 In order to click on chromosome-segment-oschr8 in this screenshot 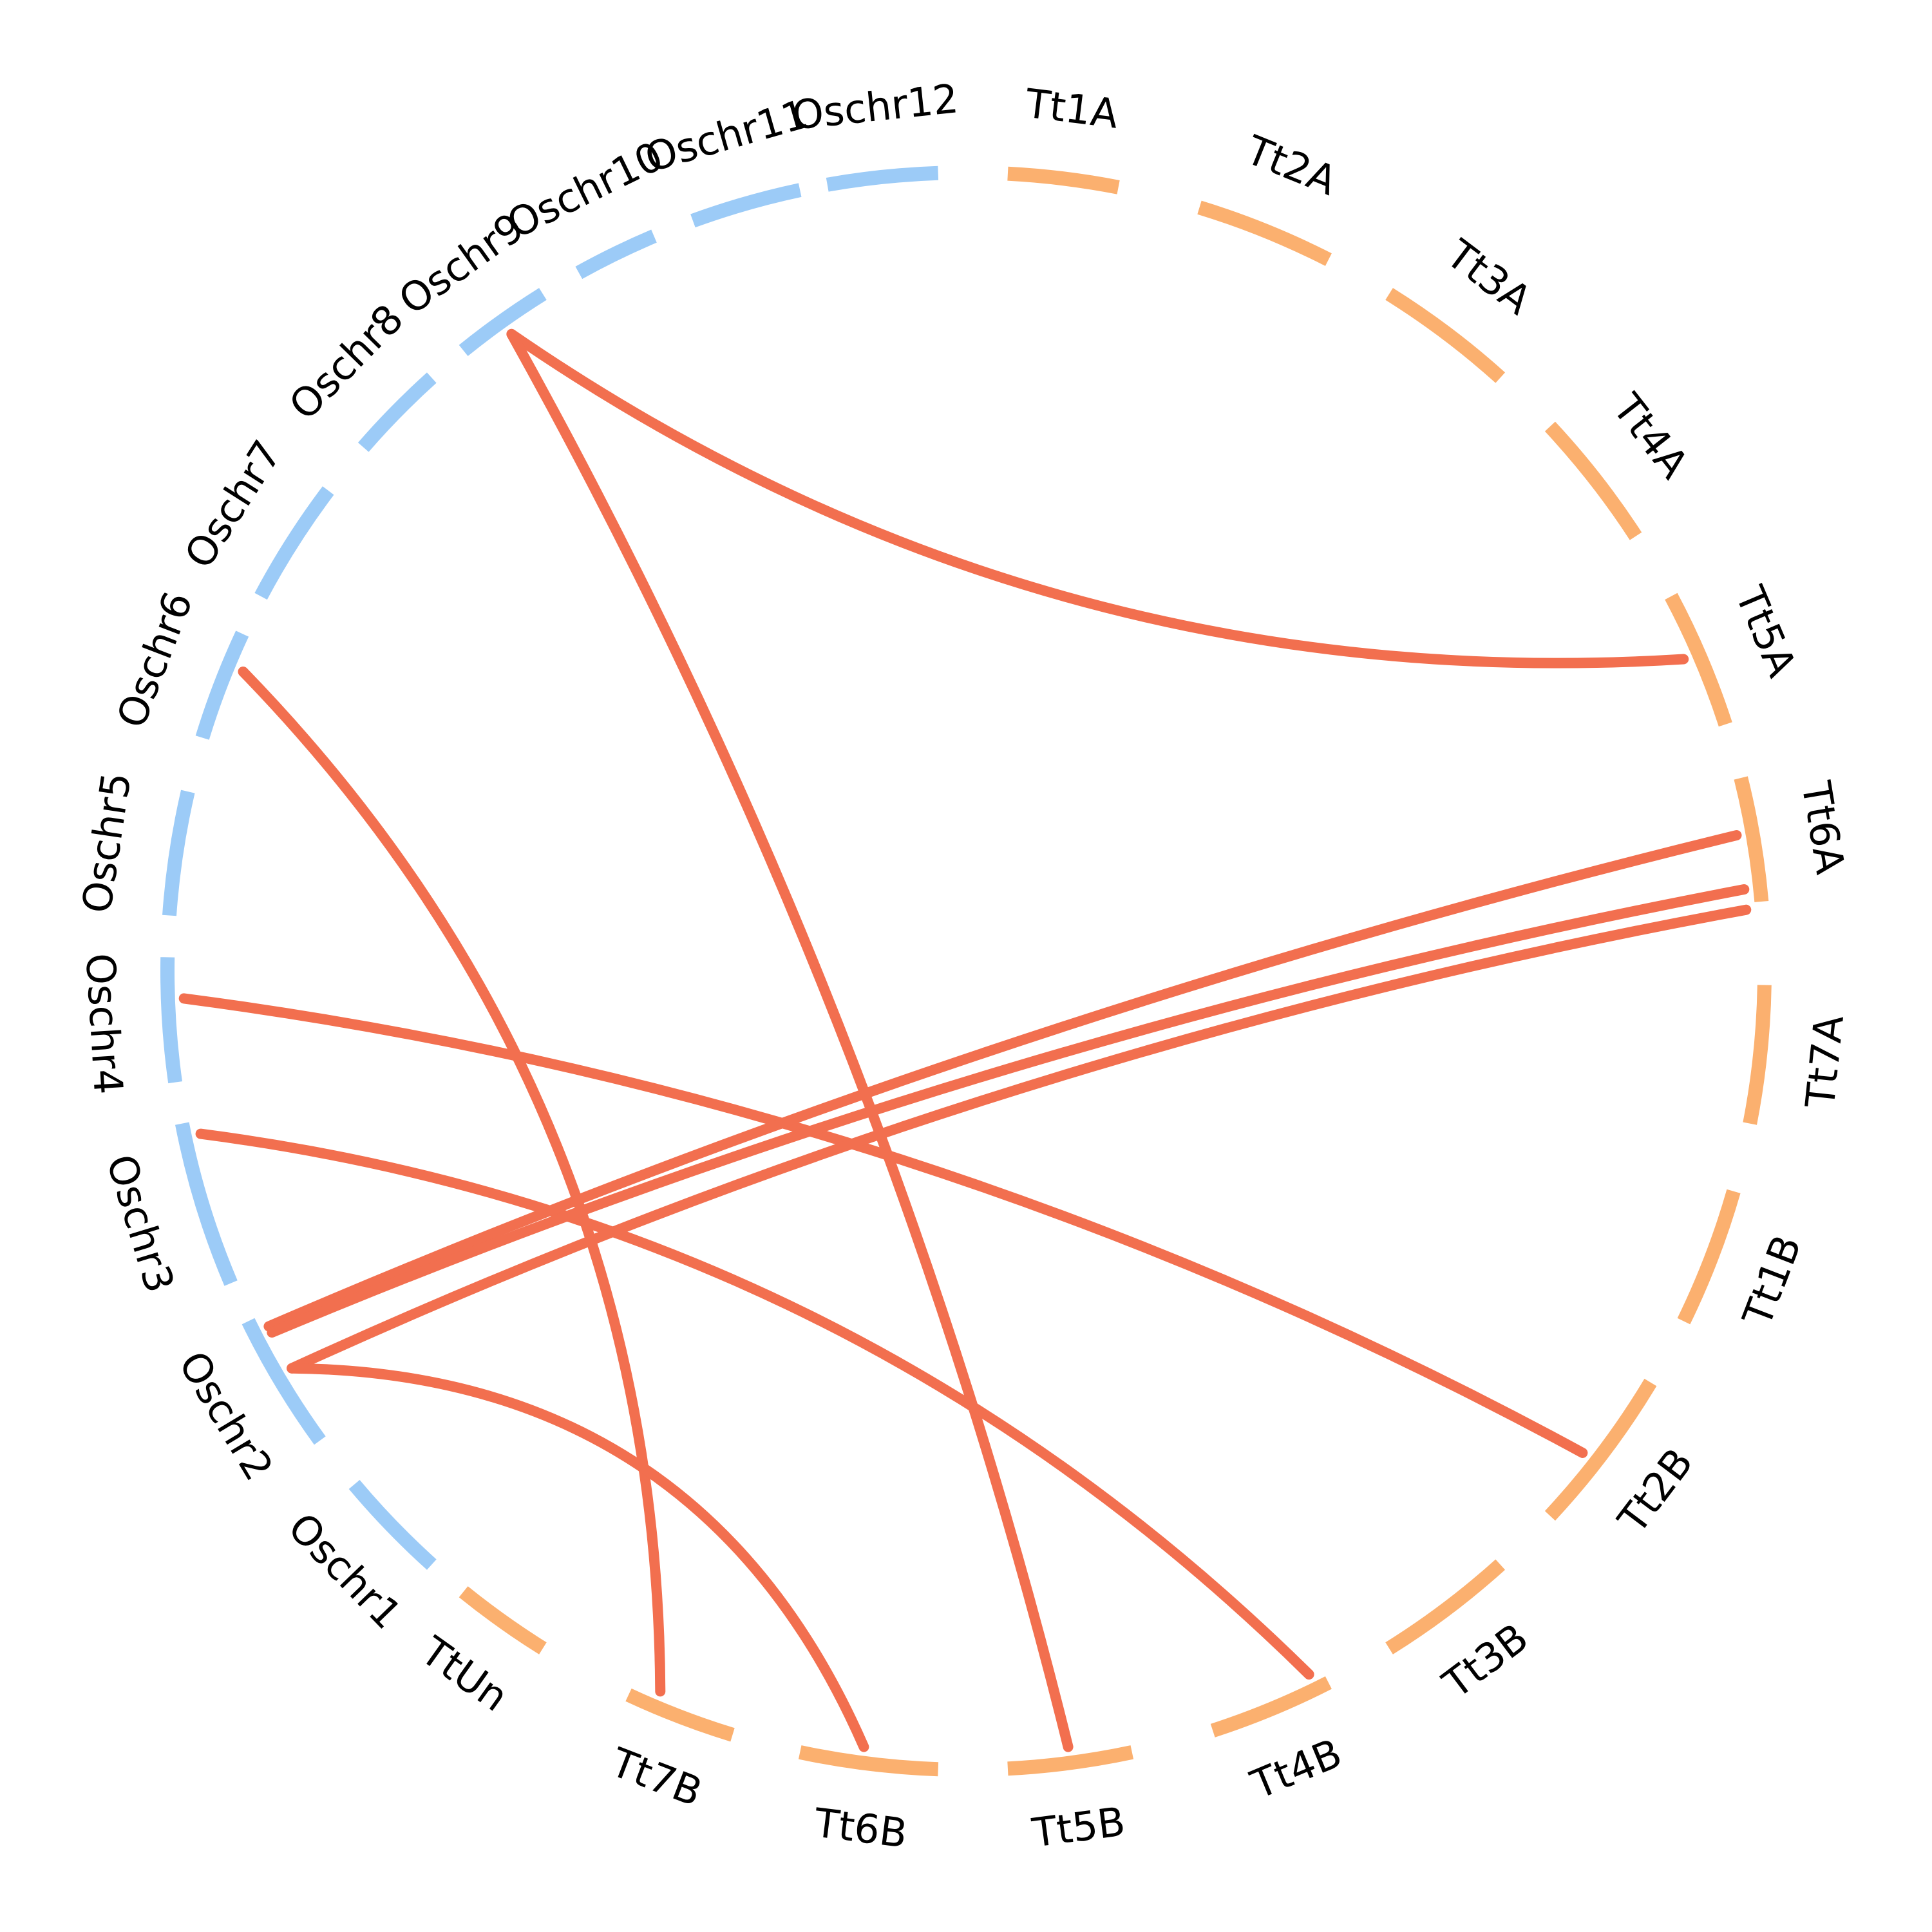, I will do `click(397, 412)`.